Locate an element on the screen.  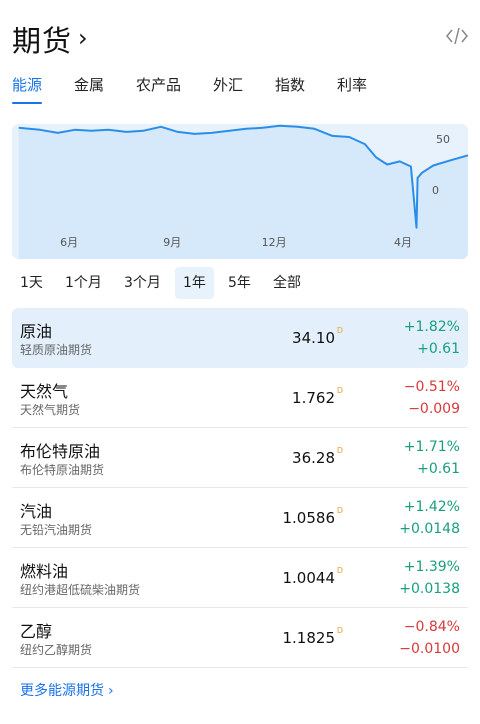
row-price: 1.1825 is located at coordinates (309, 638).